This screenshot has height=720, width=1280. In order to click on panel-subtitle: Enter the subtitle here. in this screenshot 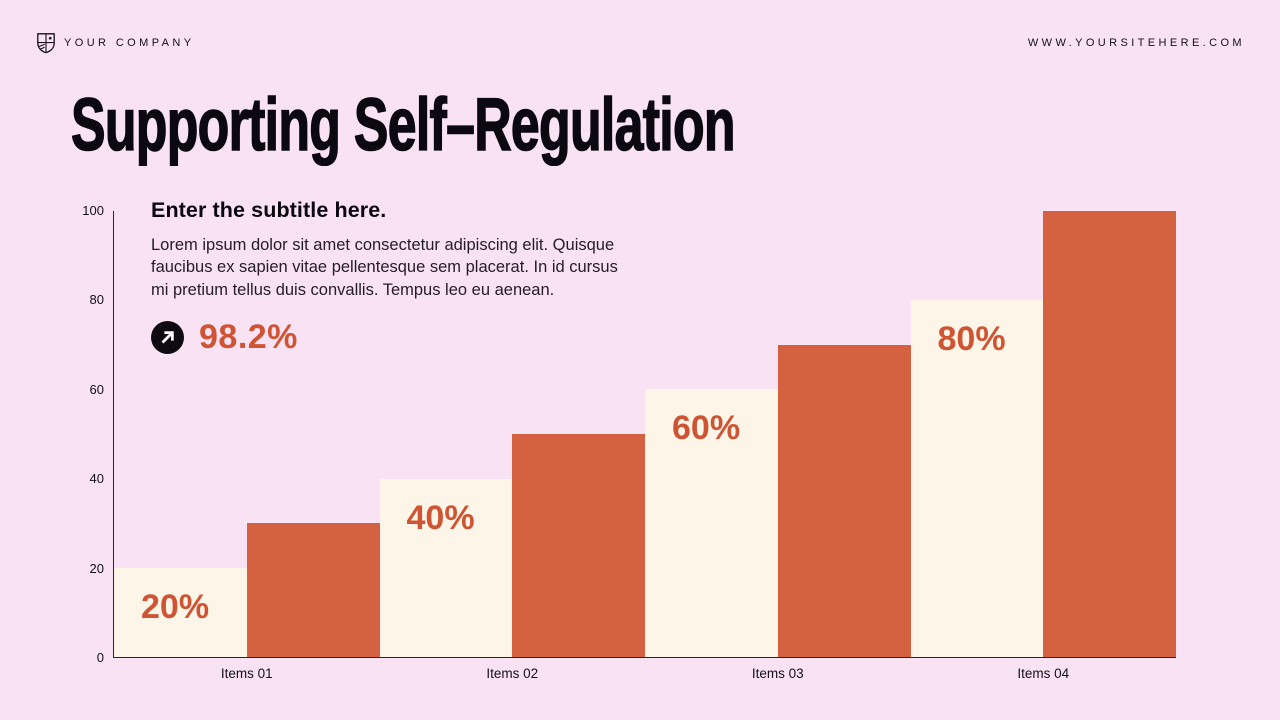, I will do `click(269, 210)`.